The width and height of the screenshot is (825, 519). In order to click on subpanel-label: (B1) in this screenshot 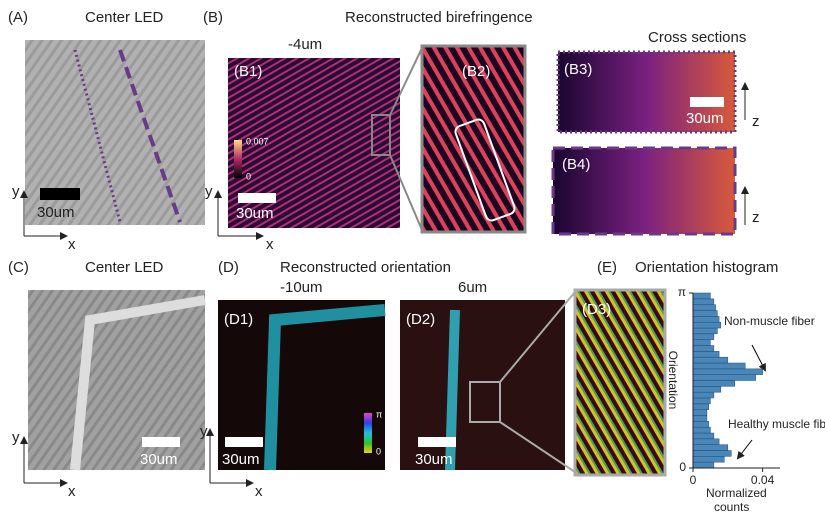, I will do `click(248, 71)`.